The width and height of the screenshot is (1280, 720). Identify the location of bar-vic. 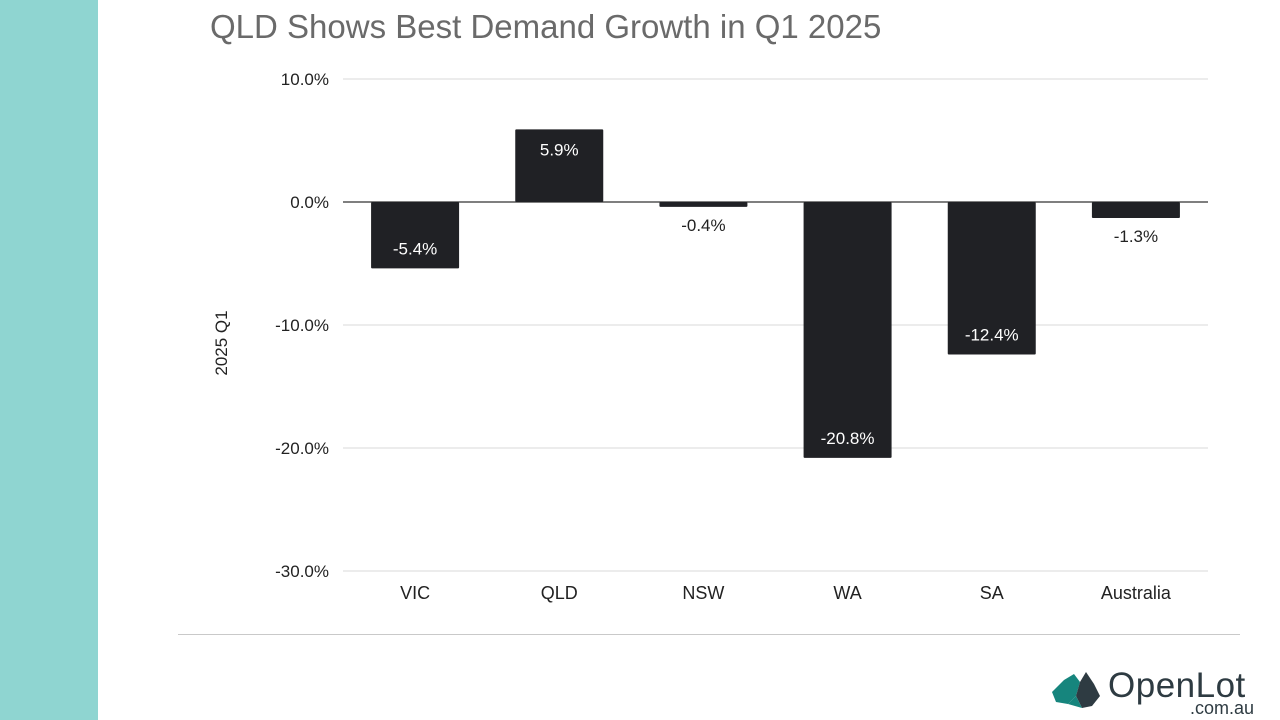
(415, 235).